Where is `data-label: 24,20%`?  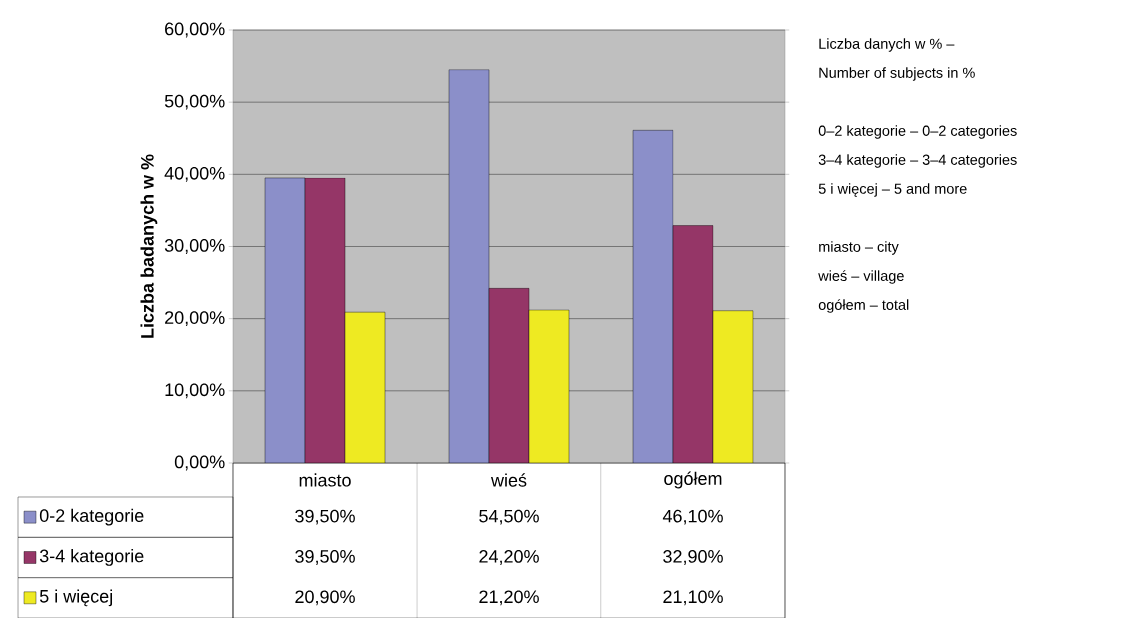
data-label: 24,20% is located at coordinates (509, 557).